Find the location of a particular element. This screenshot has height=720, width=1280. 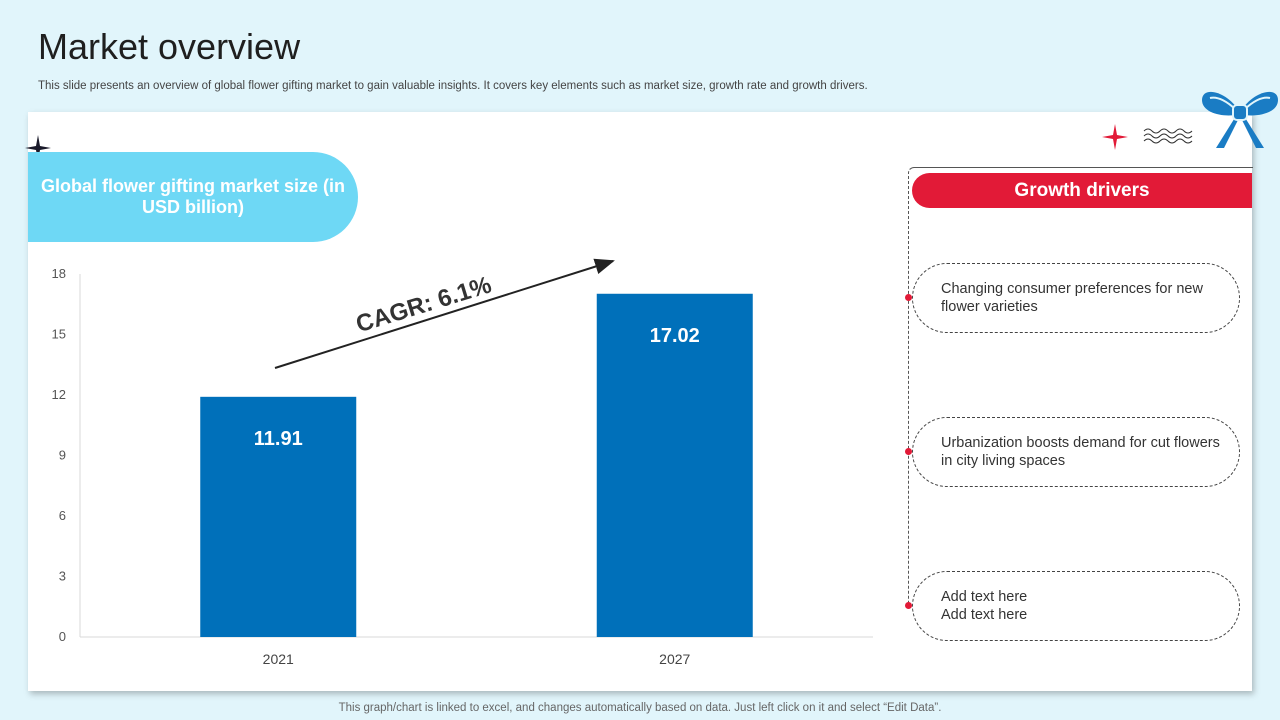

y-tick-label: 12 is located at coordinates (59, 394).